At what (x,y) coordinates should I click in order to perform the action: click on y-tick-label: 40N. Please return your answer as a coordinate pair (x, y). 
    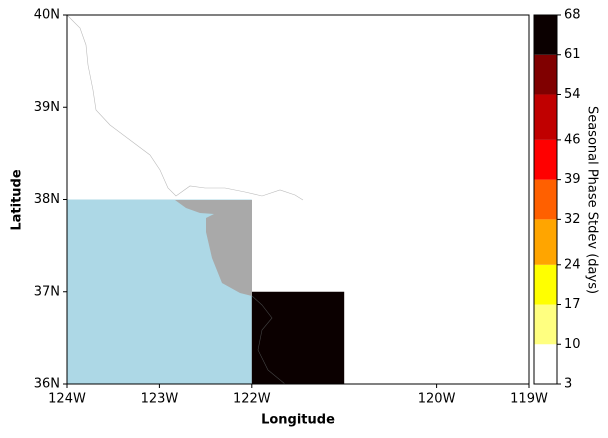
    Looking at the image, I should click on (47, 15).